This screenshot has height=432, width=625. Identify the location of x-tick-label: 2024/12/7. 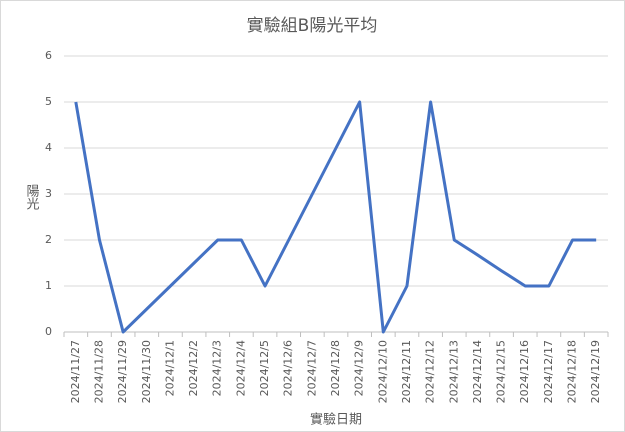
(311, 368).